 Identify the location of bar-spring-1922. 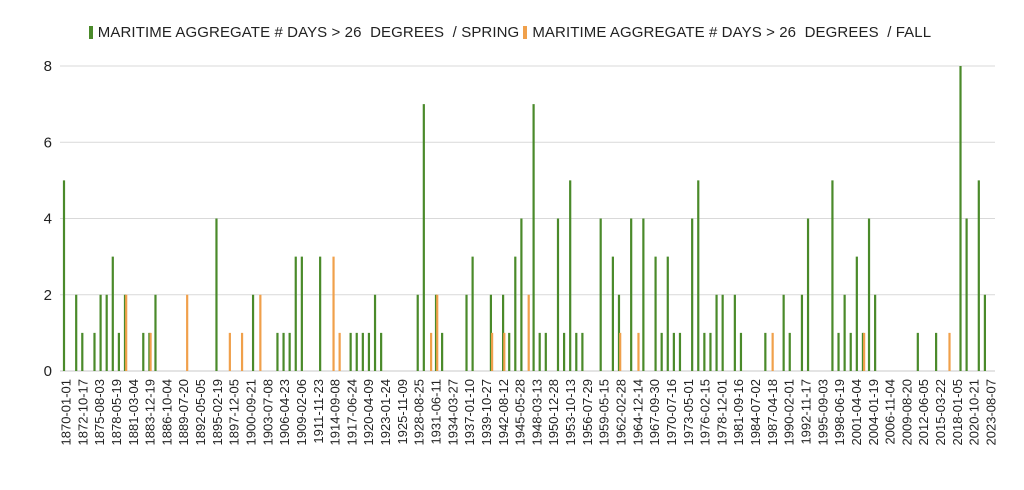
(381, 351).